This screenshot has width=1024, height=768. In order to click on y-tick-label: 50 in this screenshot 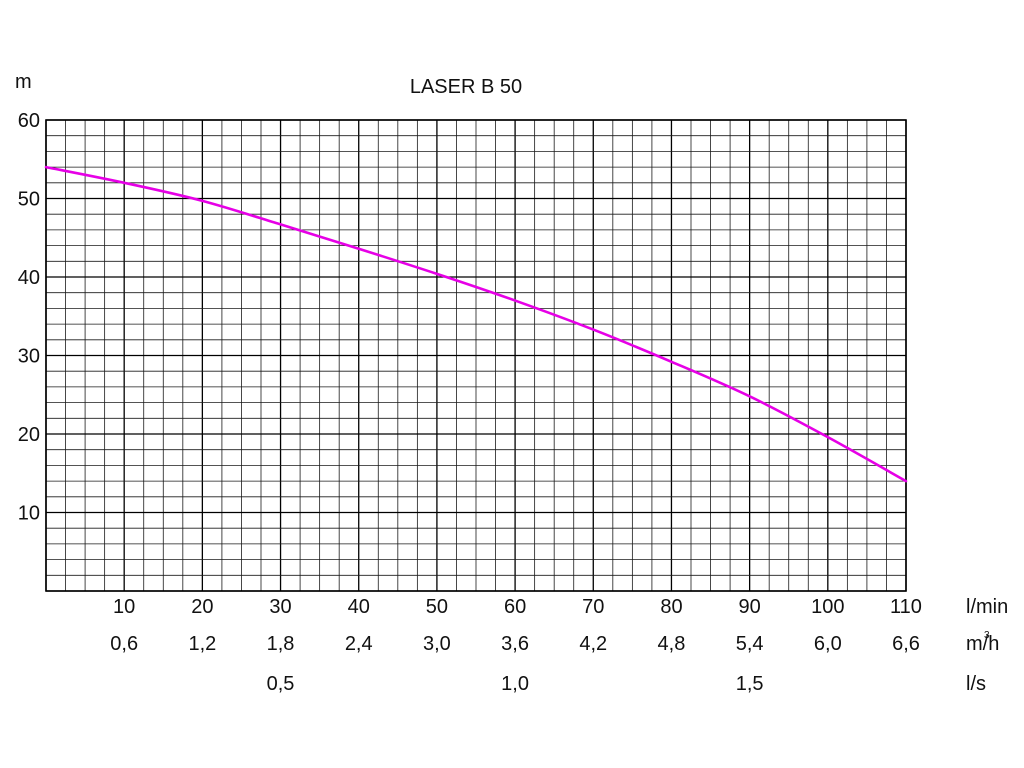, I will do `click(29, 200)`.